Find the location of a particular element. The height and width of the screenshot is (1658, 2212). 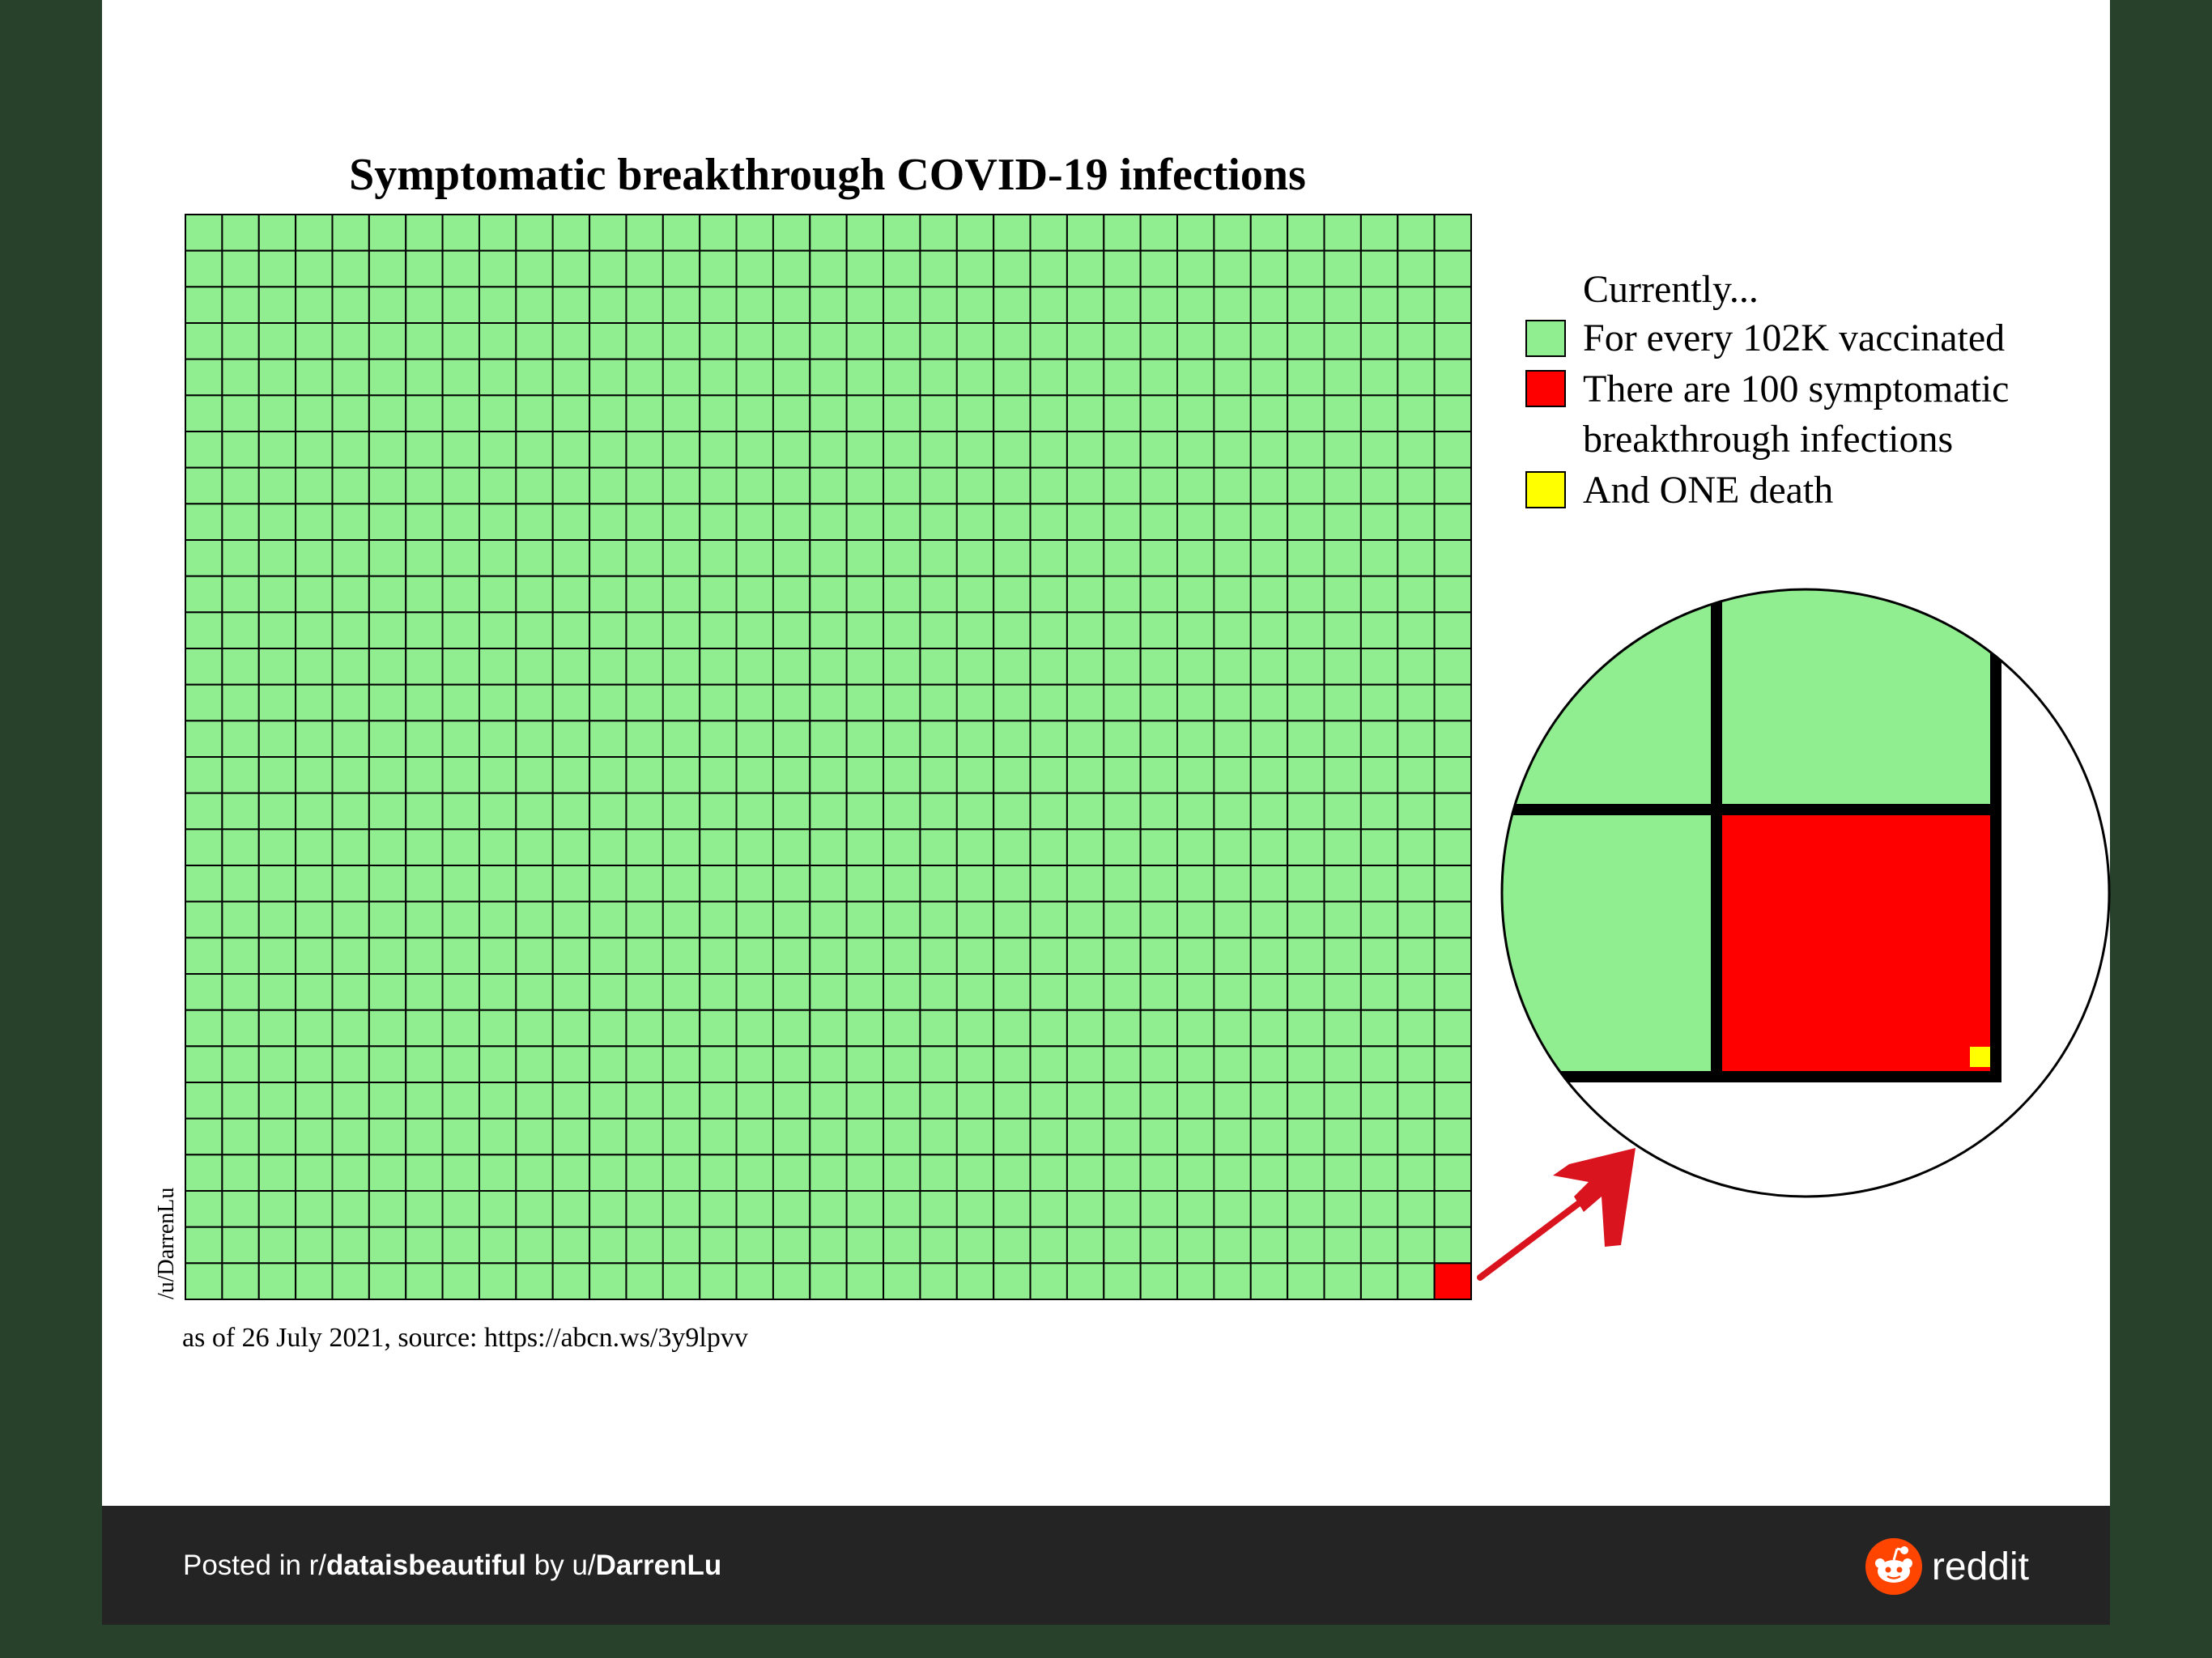

legend-swatch-death is located at coordinates (1546, 489).